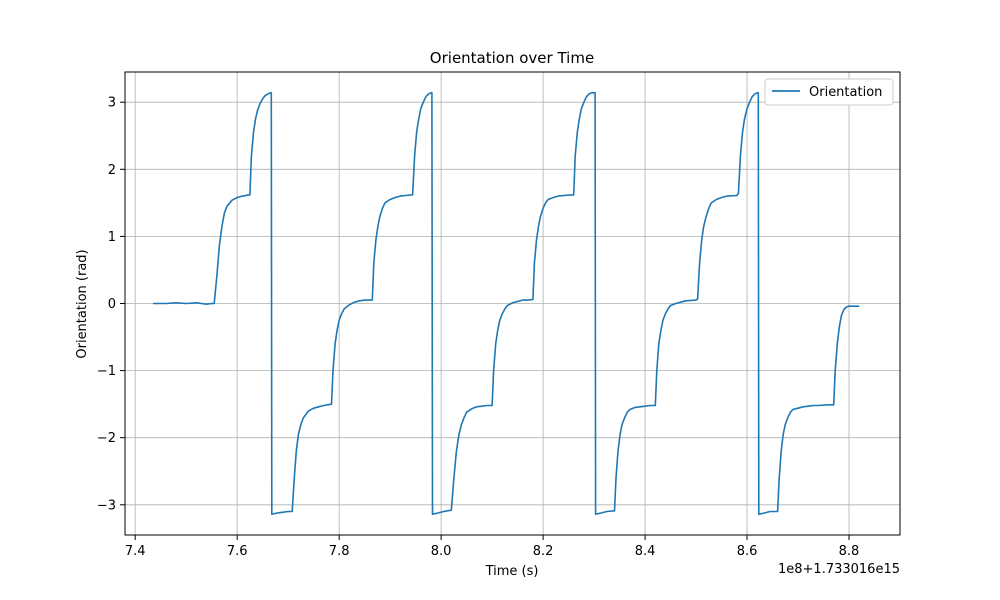 Image resolution: width=1000 pixels, height=600 pixels. I want to click on x-tick-label: 7.8, so click(339, 551).